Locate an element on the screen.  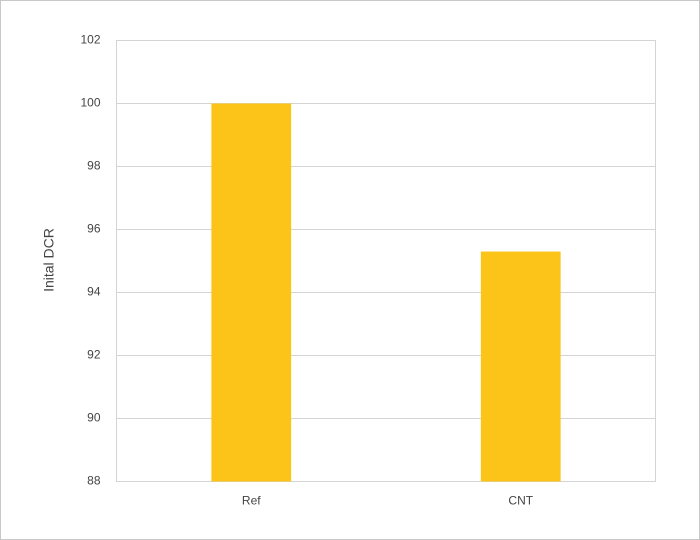
y-tick-label: 94 is located at coordinates (94, 292).